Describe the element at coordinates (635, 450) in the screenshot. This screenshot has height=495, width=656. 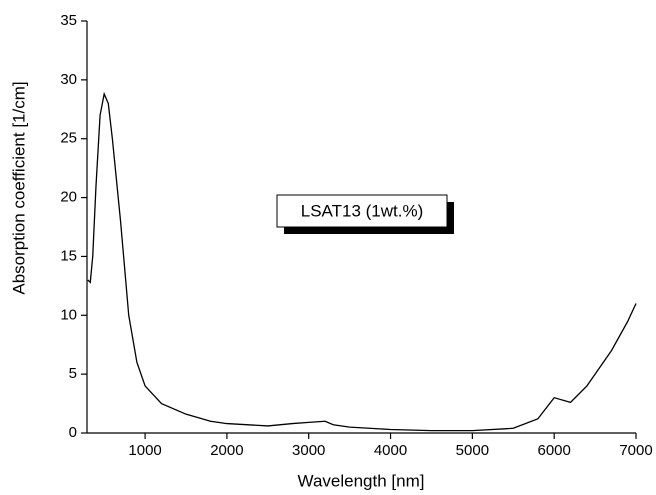
I see `x-tick-label: 7000` at that location.